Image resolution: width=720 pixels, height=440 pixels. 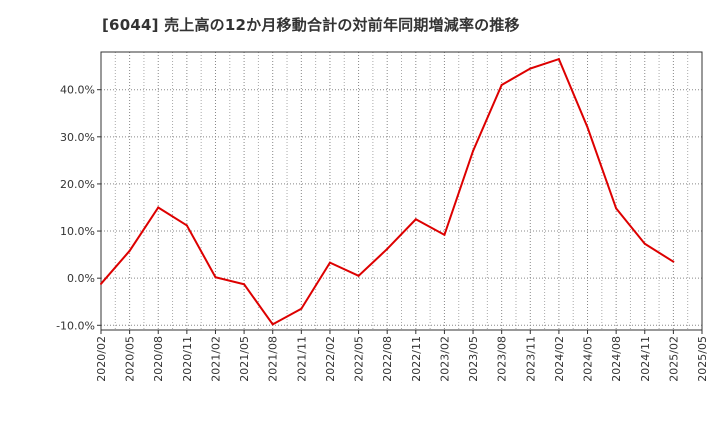 I want to click on x-tick-label: 2024/08, so click(x=616, y=359).